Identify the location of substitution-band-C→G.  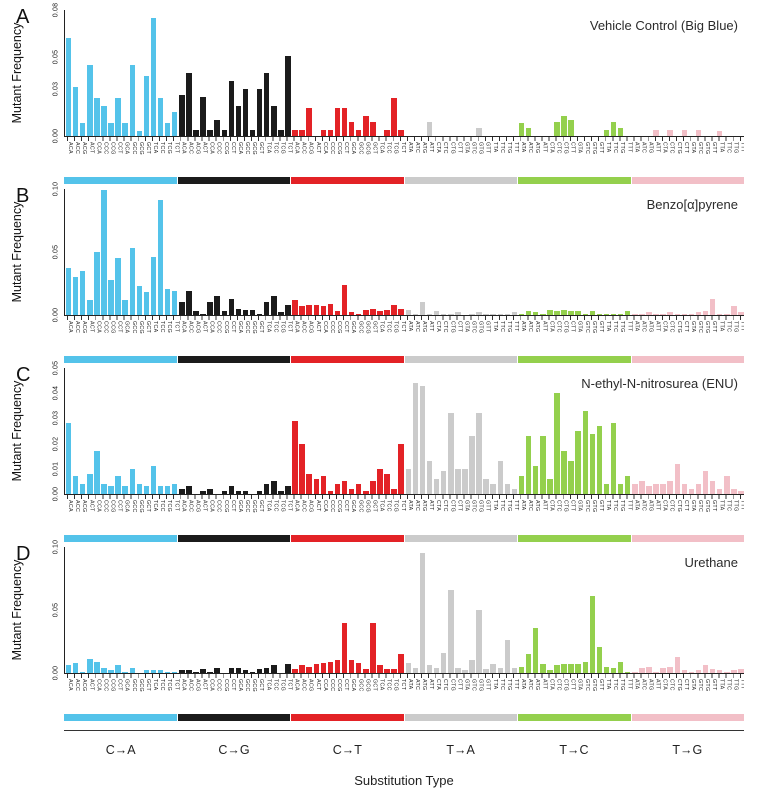
(233, 359).